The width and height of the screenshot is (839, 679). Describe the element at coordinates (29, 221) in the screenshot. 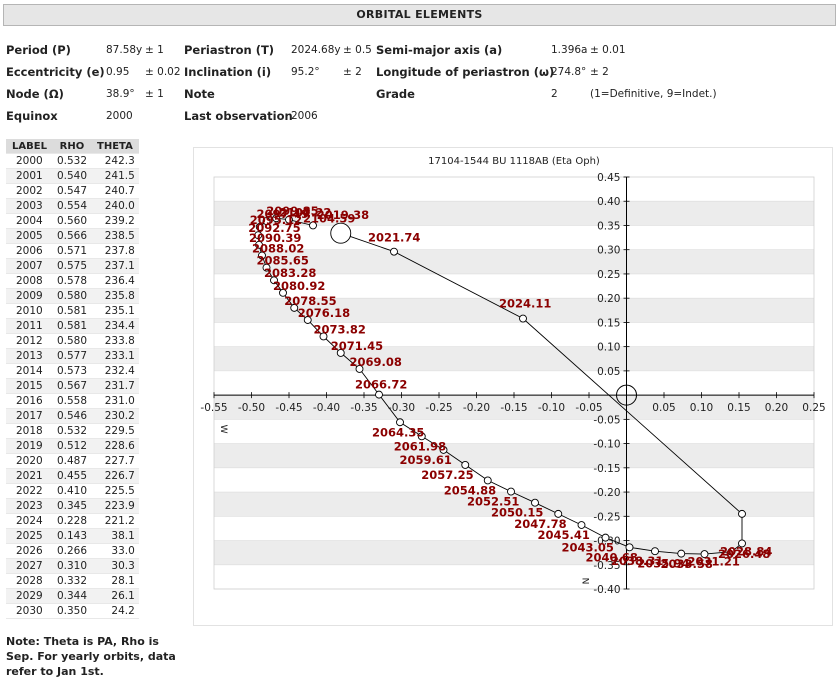

I see `row-label-cell: 2004` at that location.